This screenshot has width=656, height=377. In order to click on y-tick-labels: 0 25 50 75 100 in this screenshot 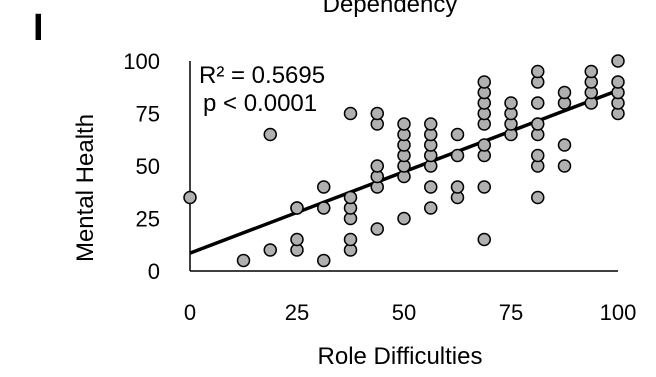, I will do `click(141, 166)`.